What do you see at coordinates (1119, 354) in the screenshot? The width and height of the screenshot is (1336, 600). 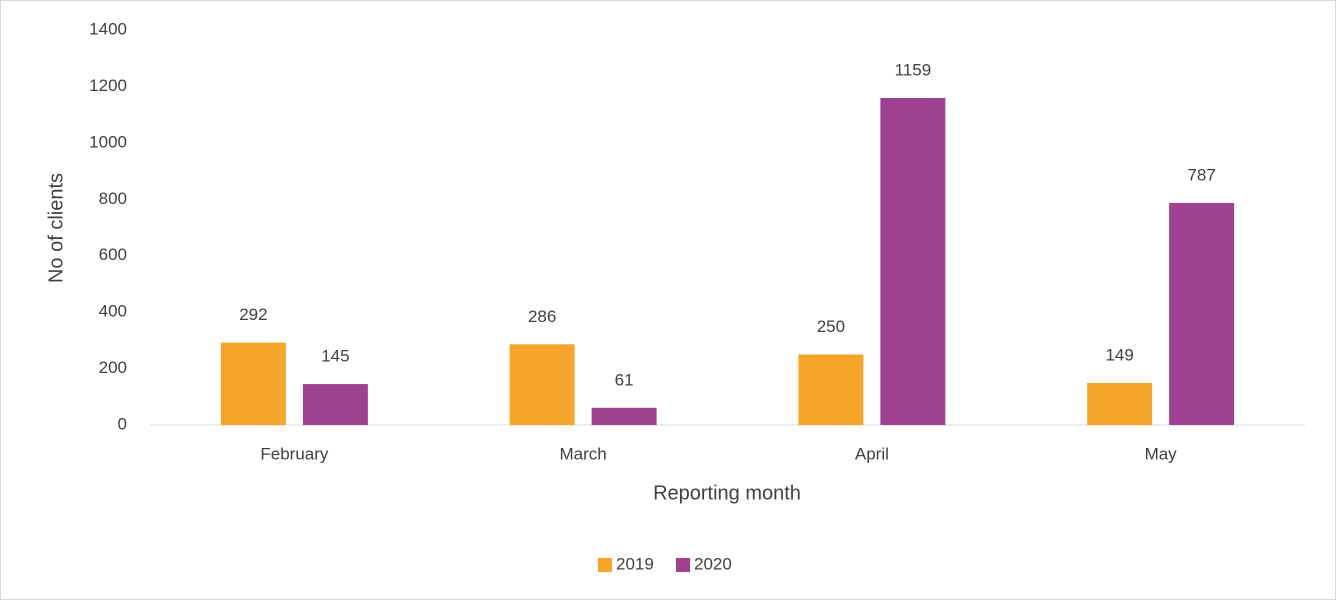 I see `value-label: 149` at bounding box center [1119, 354].